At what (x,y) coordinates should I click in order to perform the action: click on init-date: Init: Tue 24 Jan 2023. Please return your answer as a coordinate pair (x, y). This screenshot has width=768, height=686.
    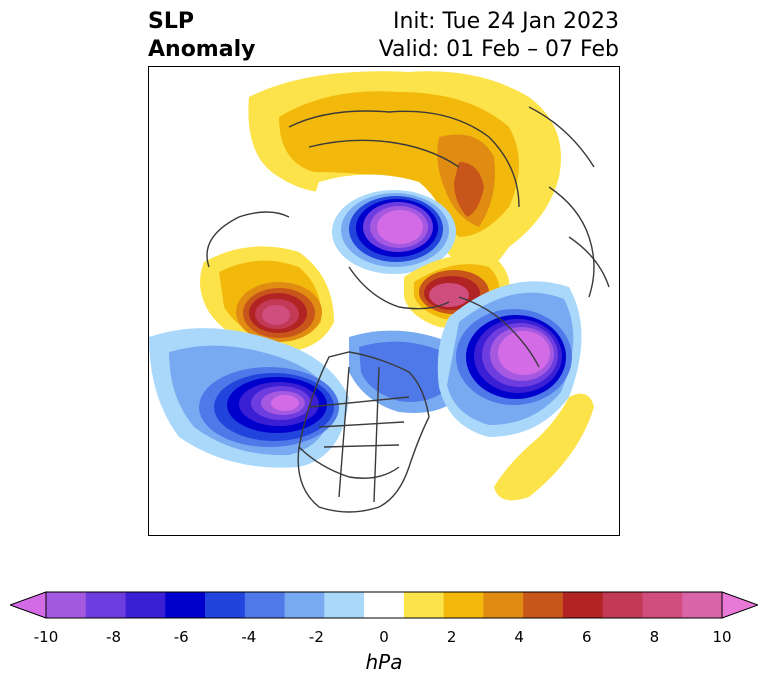
    Looking at the image, I should click on (505, 21).